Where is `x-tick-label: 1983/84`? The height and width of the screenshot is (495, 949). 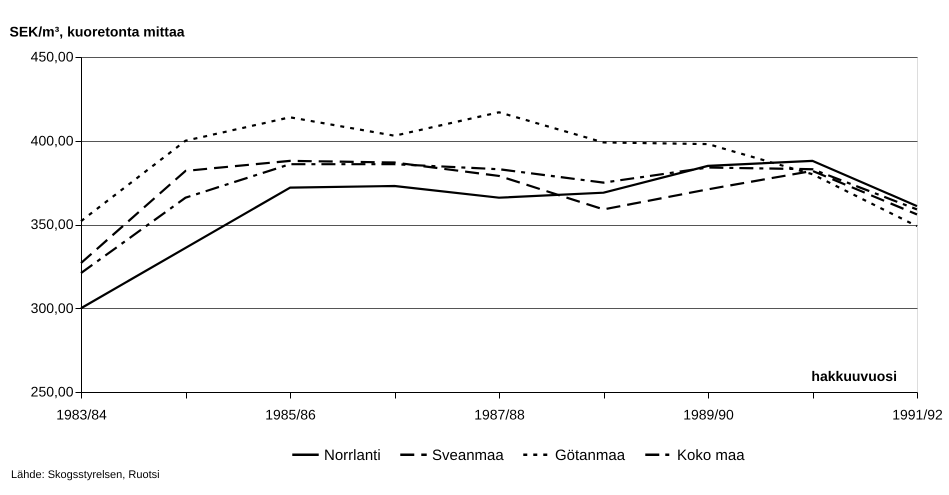 x-tick-label: 1983/84 is located at coordinates (82, 414).